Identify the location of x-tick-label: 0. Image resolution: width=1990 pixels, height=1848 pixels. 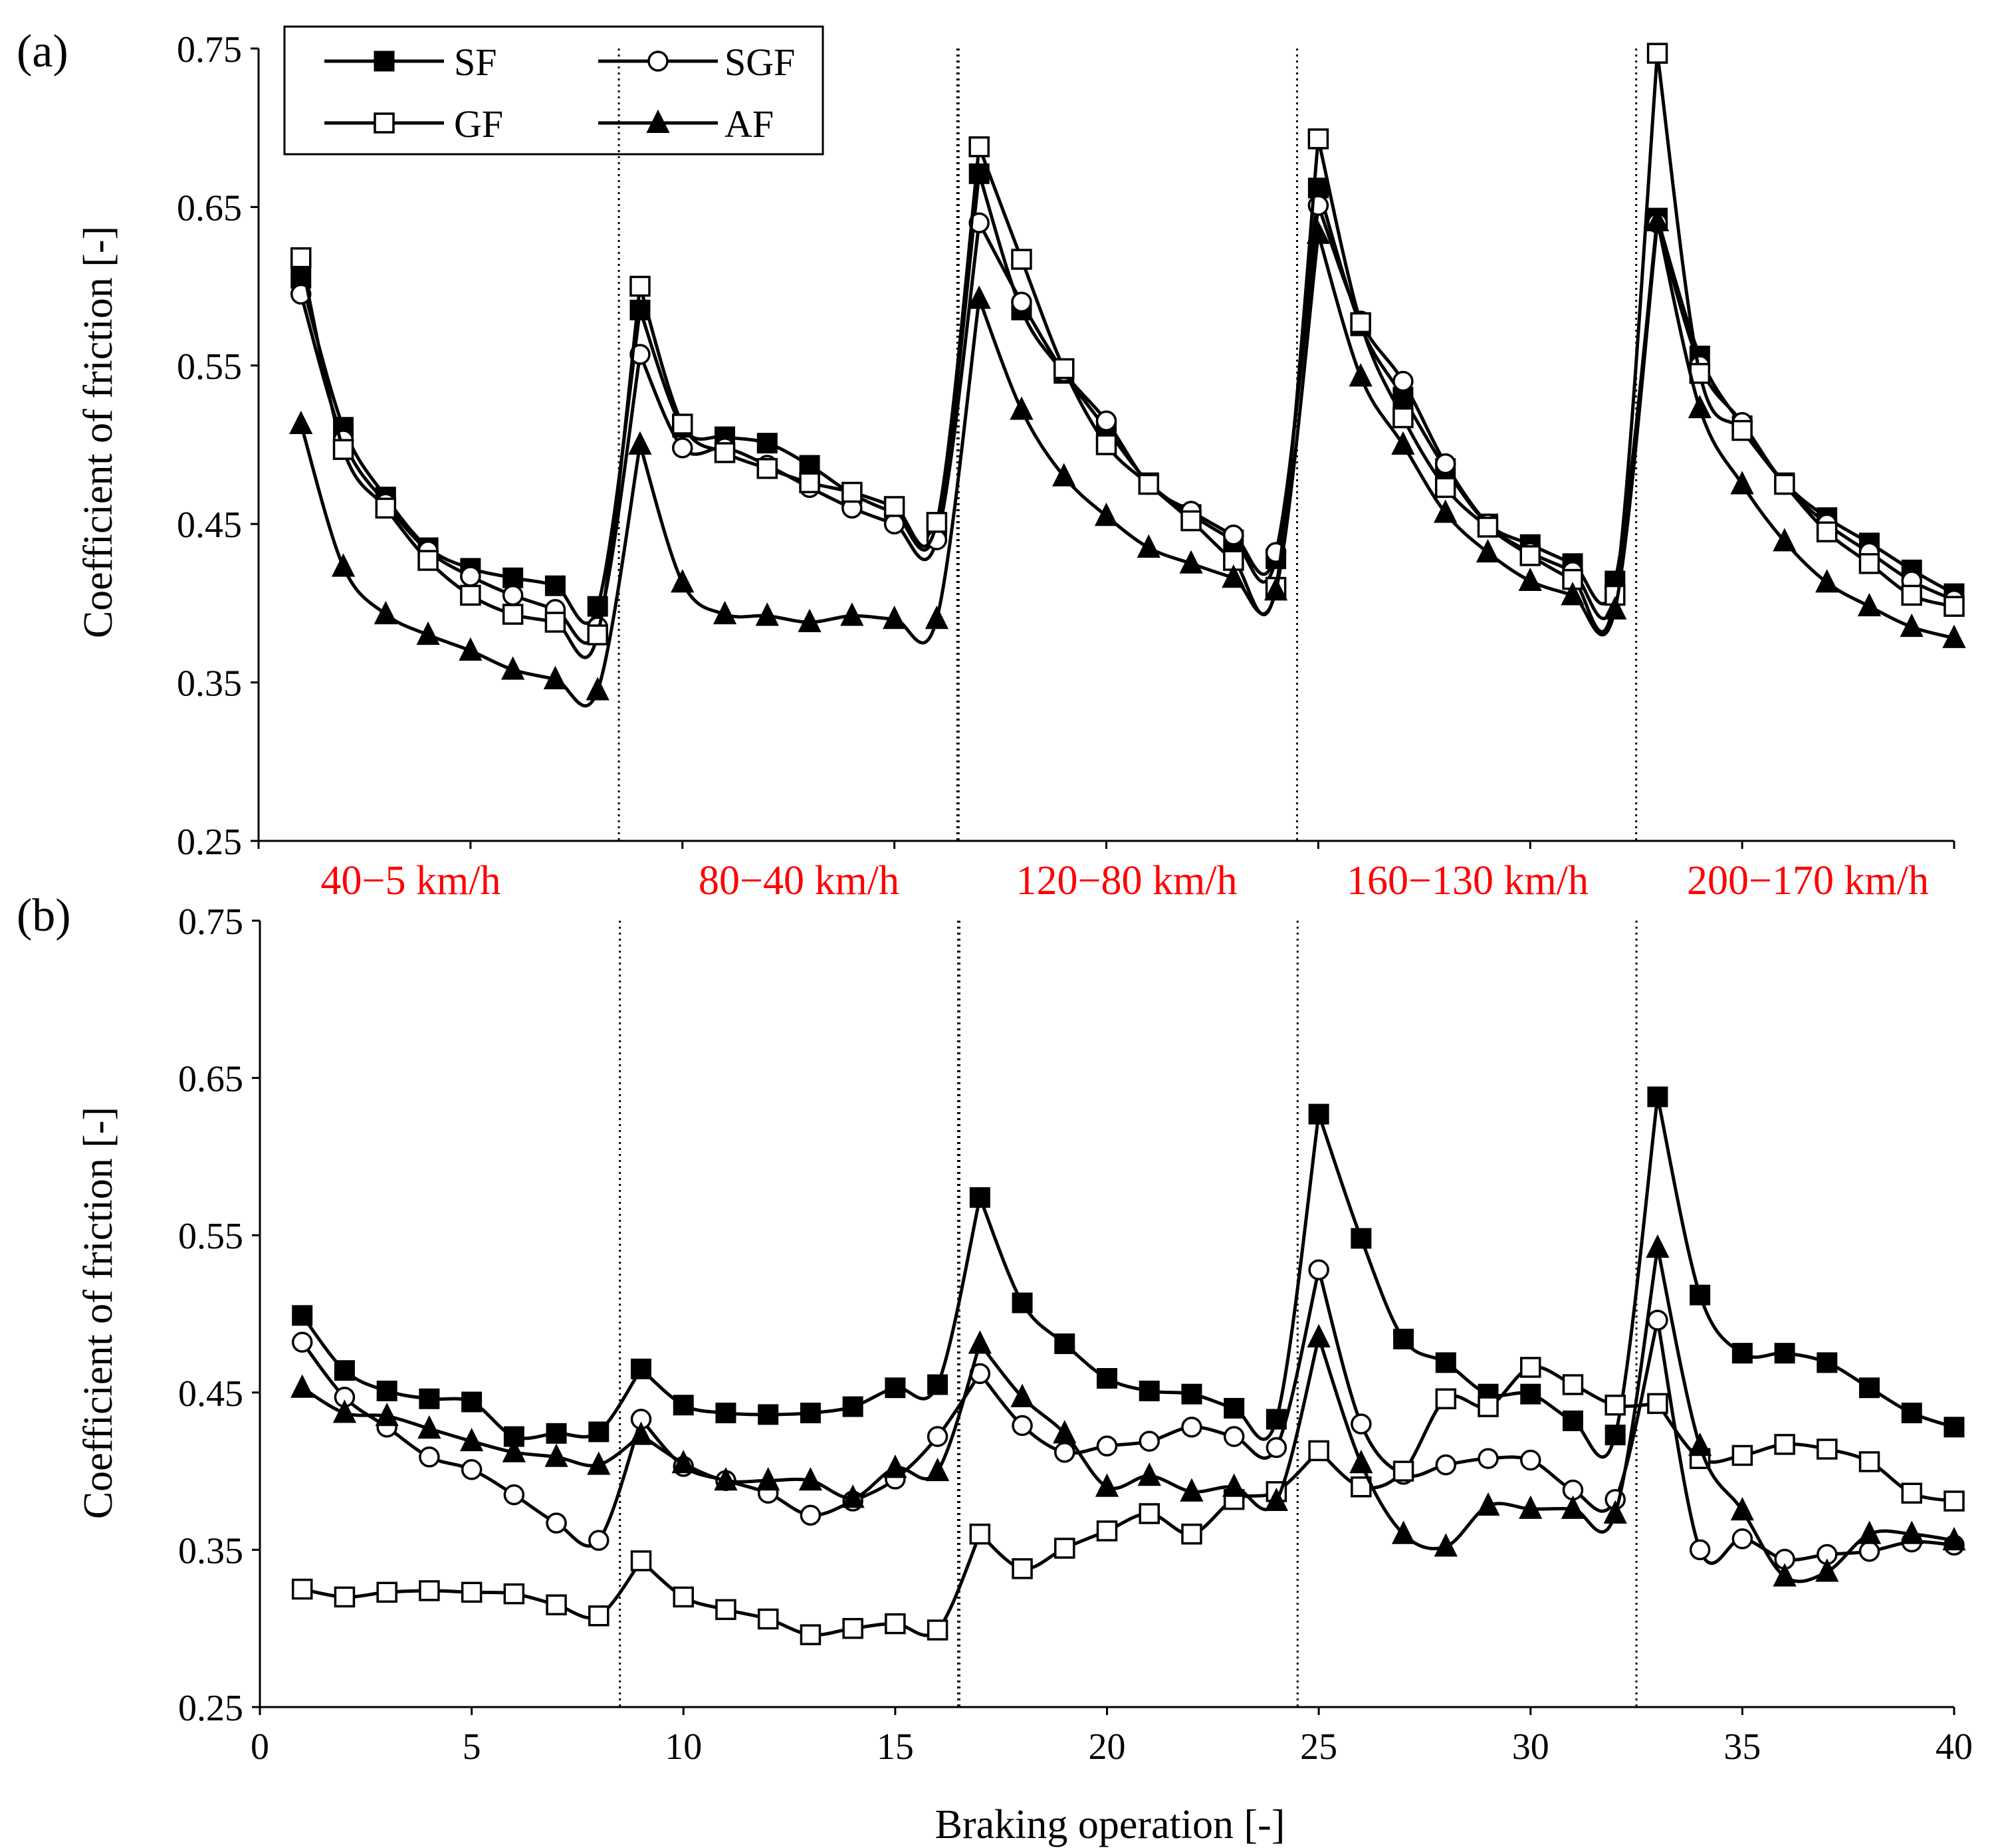
(260, 1747).